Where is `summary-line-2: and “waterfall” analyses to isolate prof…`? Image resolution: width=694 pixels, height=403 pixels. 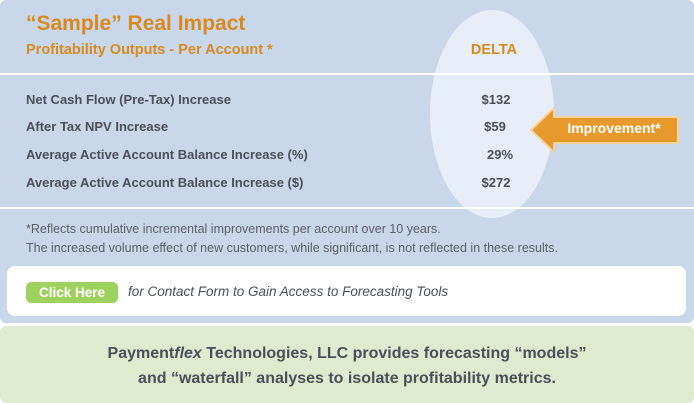 summary-line-2: and “waterfall” analyses to isolate prof… is located at coordinates (347, 378).